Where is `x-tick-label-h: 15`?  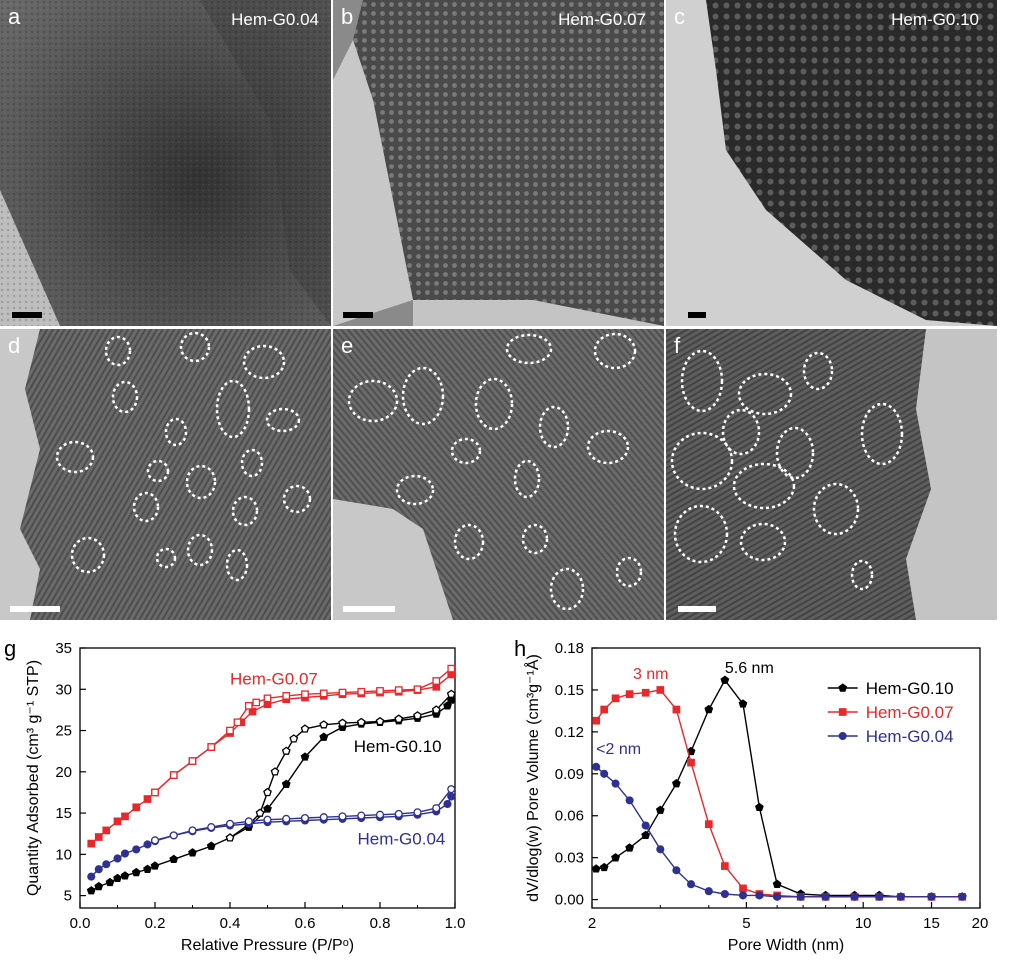
x-tick-label-h: 15 is located at coordinates (931, 923).